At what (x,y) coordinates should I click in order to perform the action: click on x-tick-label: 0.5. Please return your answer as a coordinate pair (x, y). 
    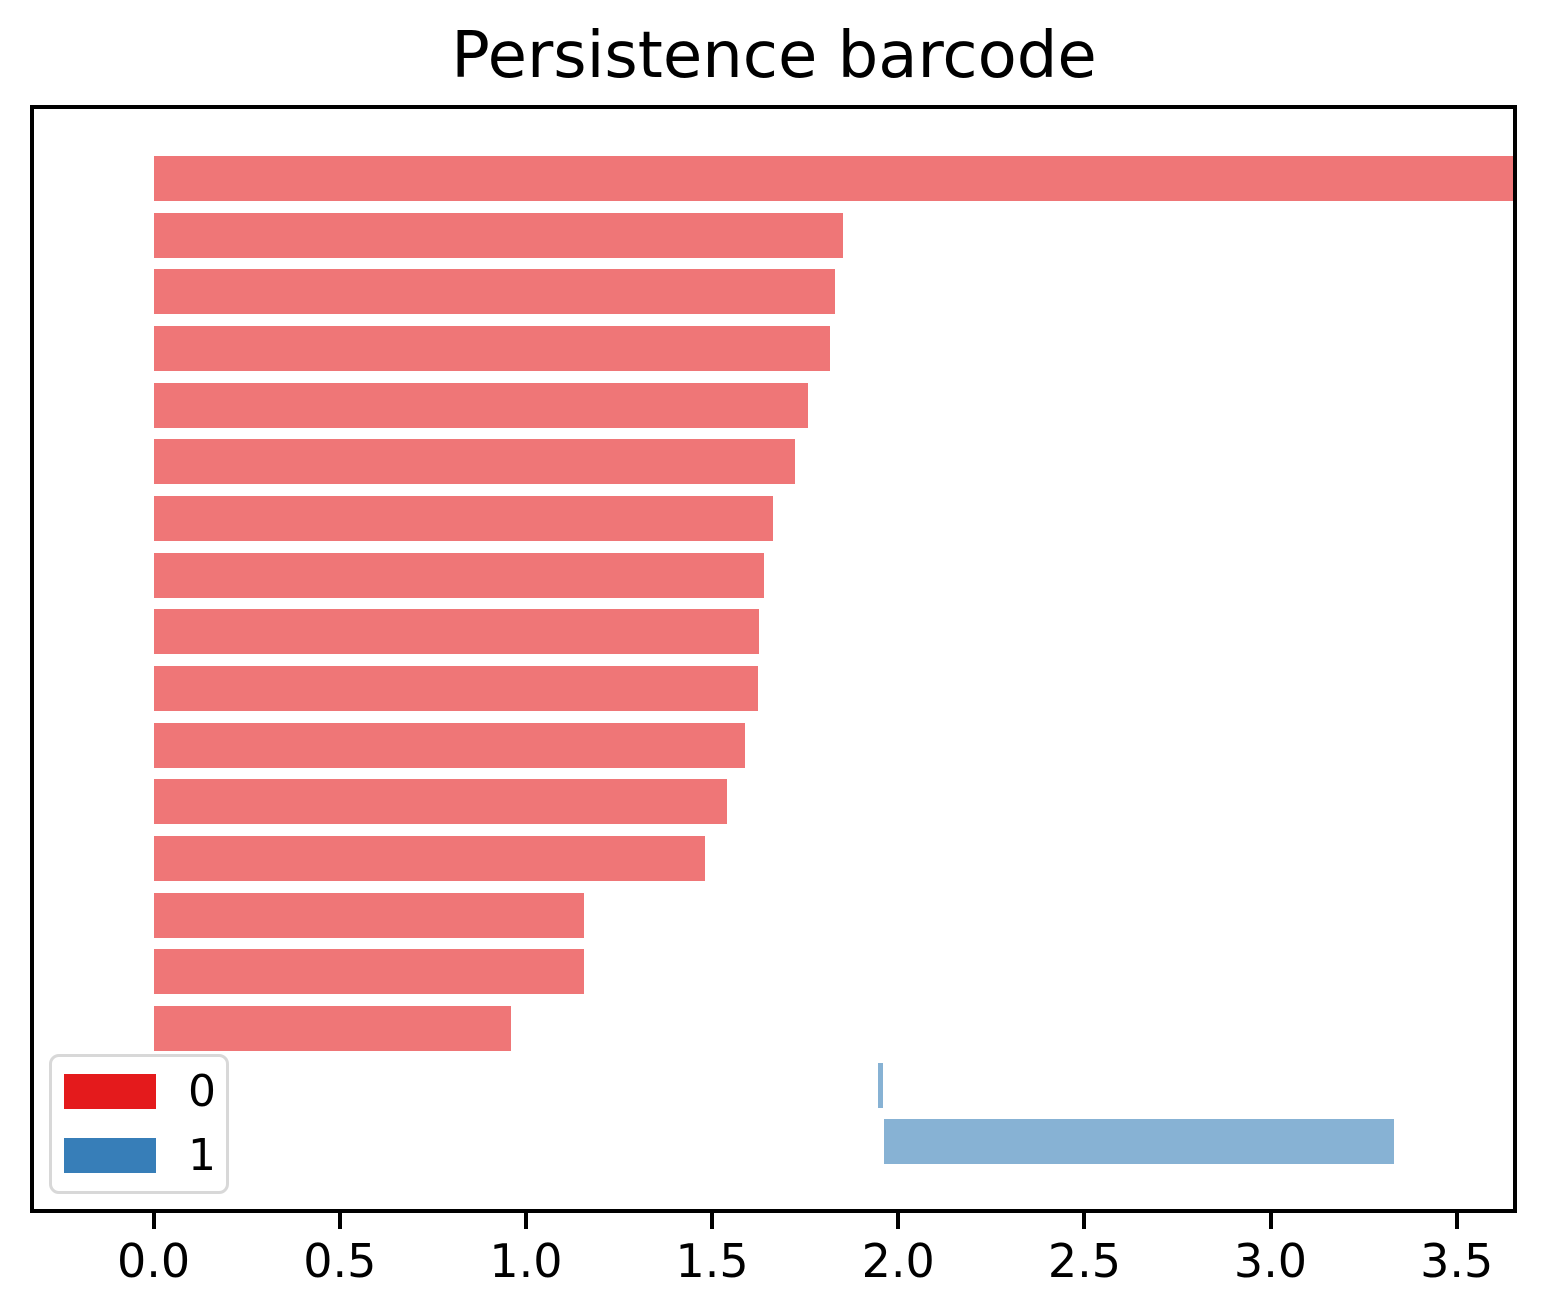
    Looking at the image, I should click on (340, 1261).